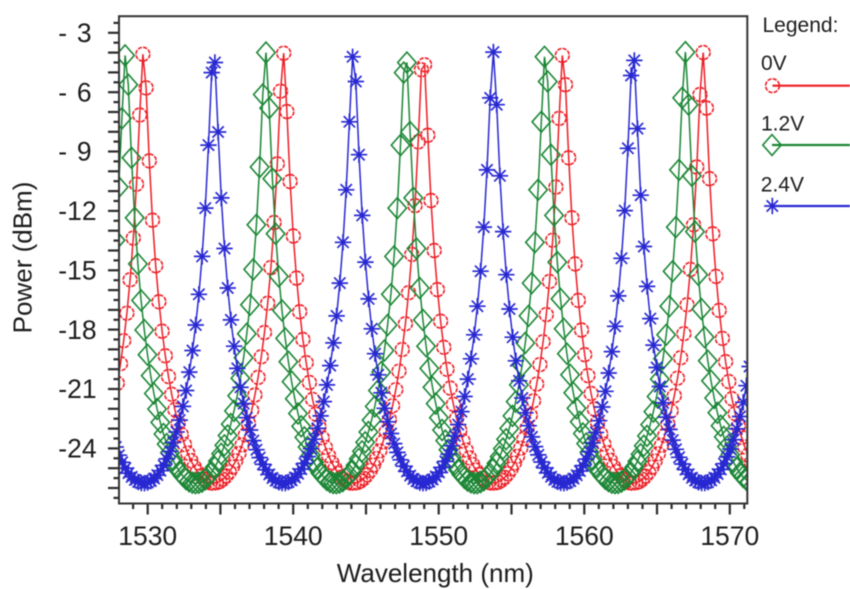  What do you see at coordinates (77, 270) in the screenshot?
I see `svg-text: -15` at bounding box center [77, 270].